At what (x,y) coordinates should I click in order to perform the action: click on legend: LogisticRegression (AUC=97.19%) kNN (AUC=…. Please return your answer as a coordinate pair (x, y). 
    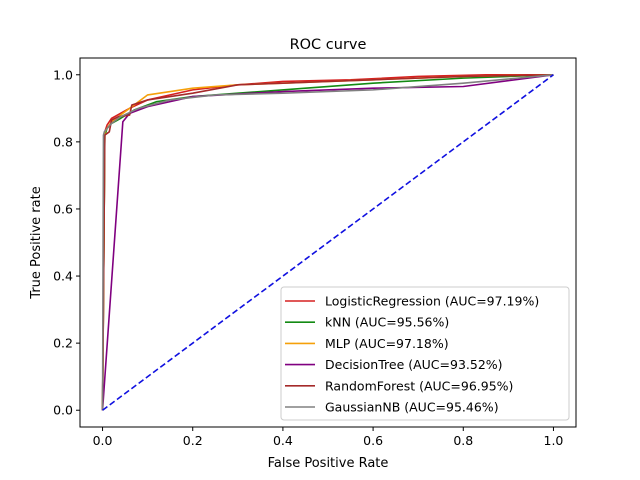
    Looking at the image, I should click on (425, 353).